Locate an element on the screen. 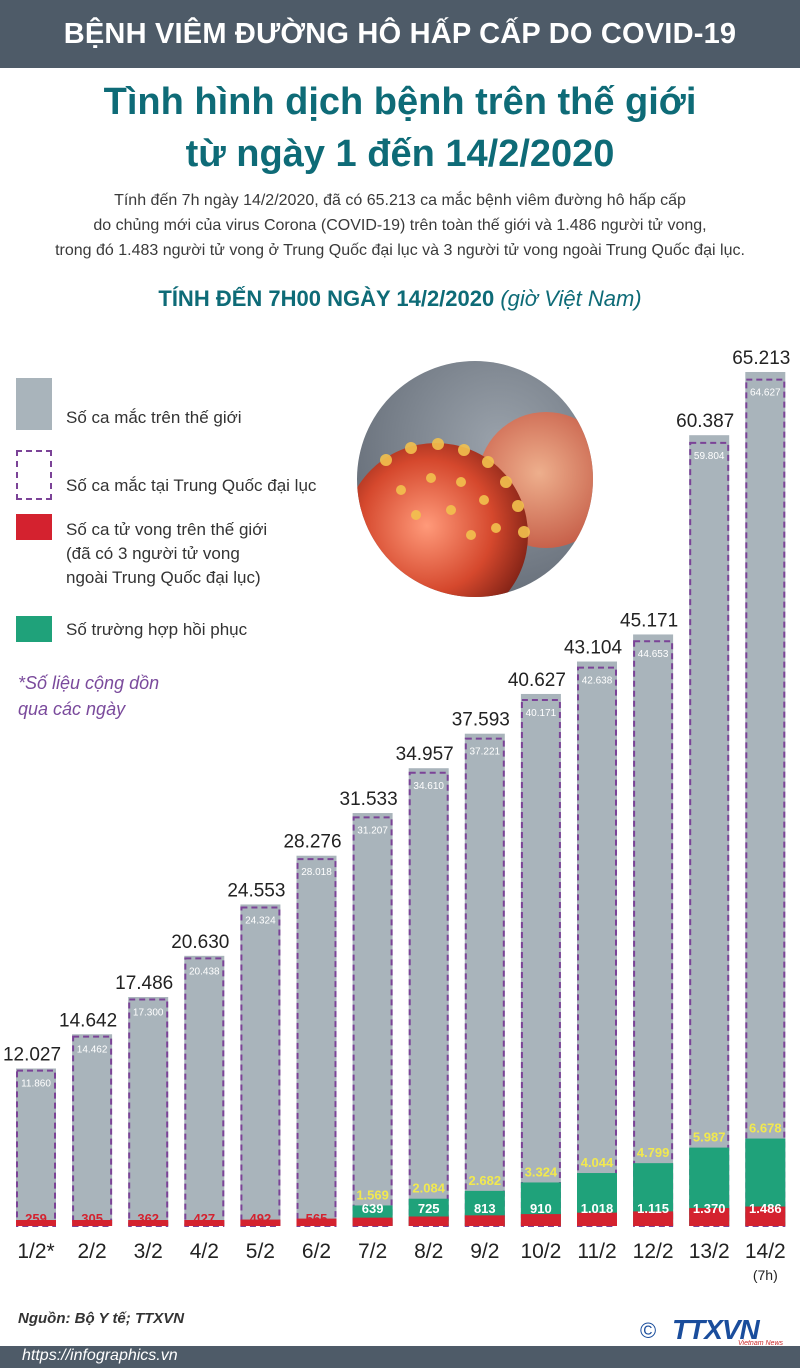 The image size is (800, 1368). category-label: 10/2 is located at coordinates (540, 1251).